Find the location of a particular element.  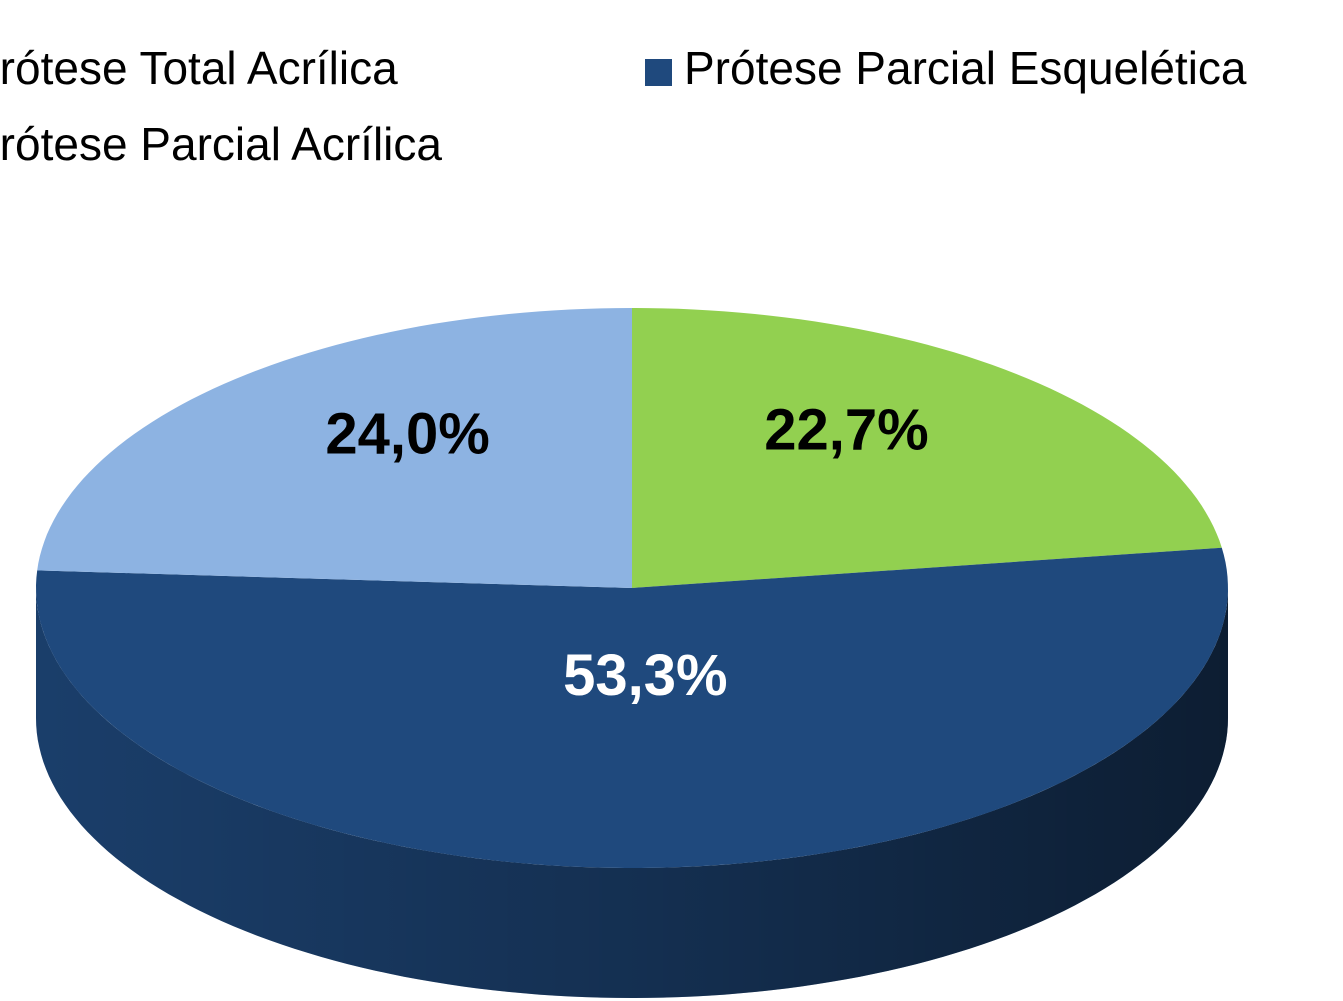

legend-label: Prótese Total Acrílica is located at coordinates (199, 68).